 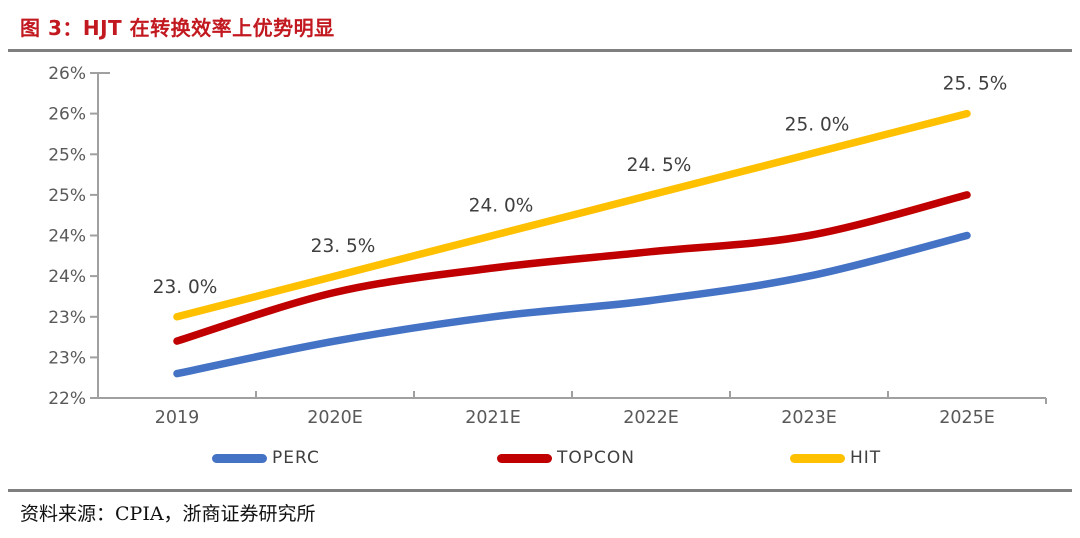 What do you see at coordinates (239, 458) in the screenshot?
I see `perc-line-swatch` at bounding box center [239, 458].